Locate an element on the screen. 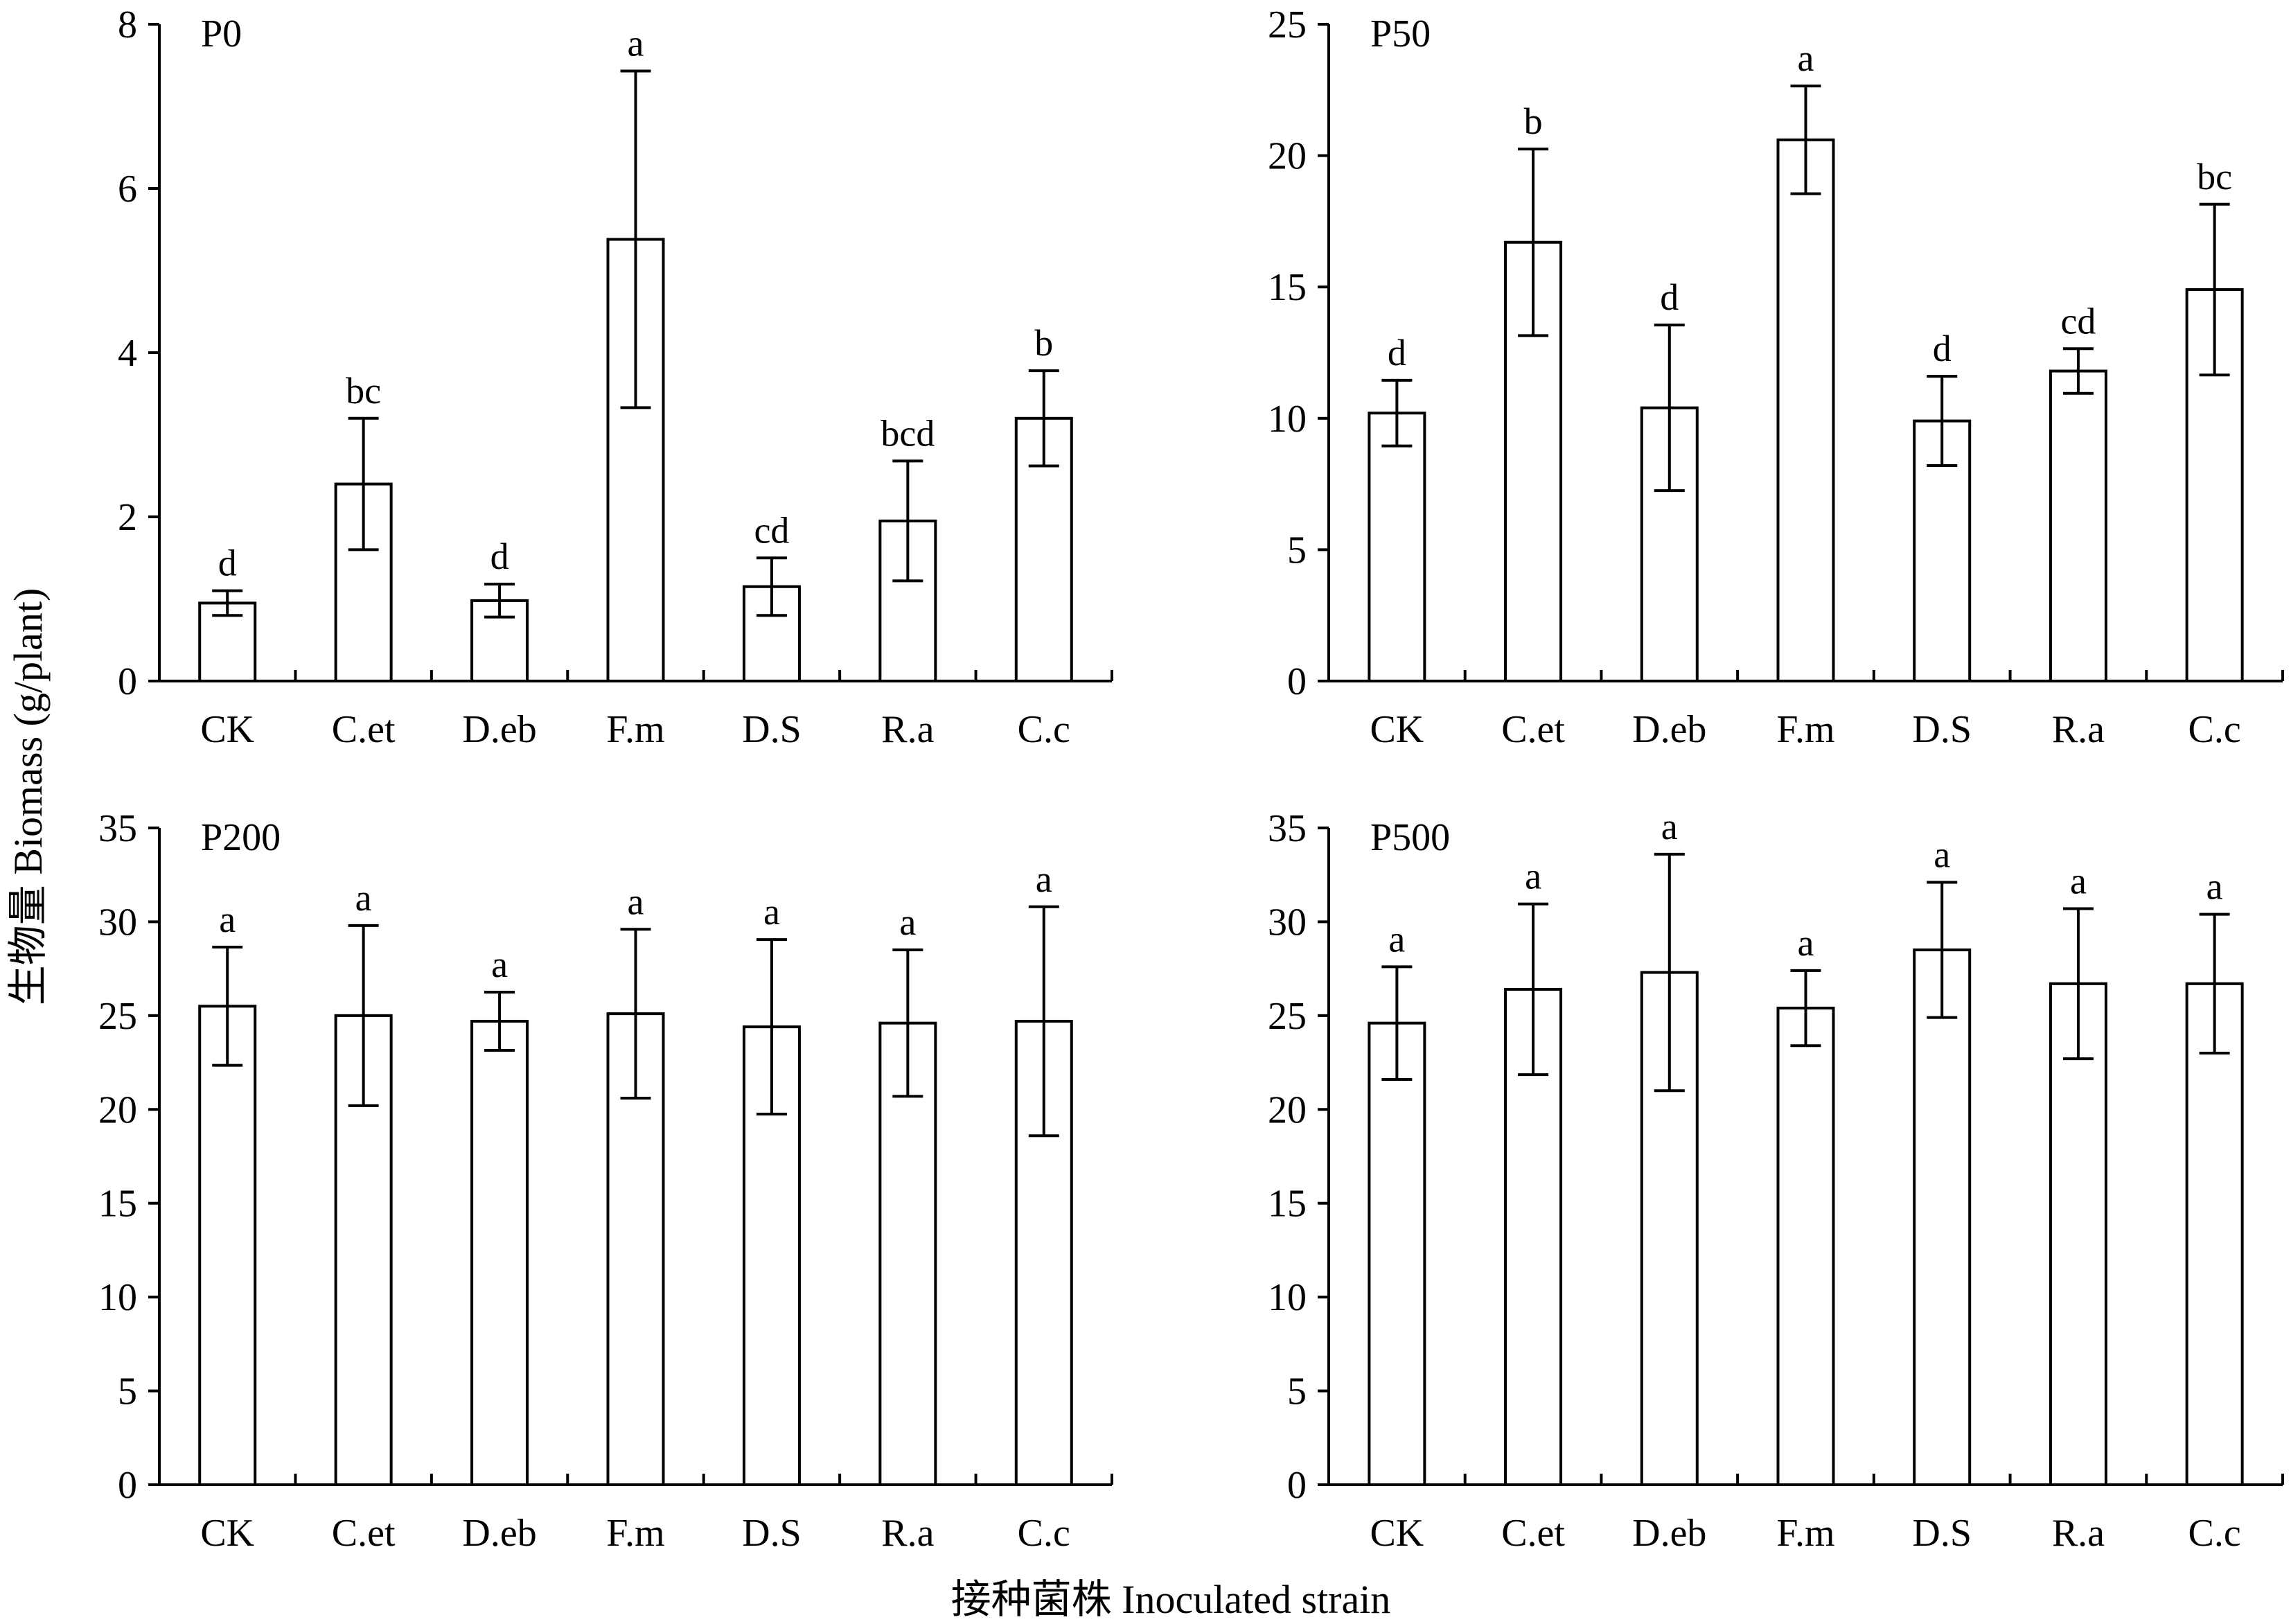 The width and height of the screenshot is (2291, 1624). panel-label: P50 is located at coordinates (1400, 33).